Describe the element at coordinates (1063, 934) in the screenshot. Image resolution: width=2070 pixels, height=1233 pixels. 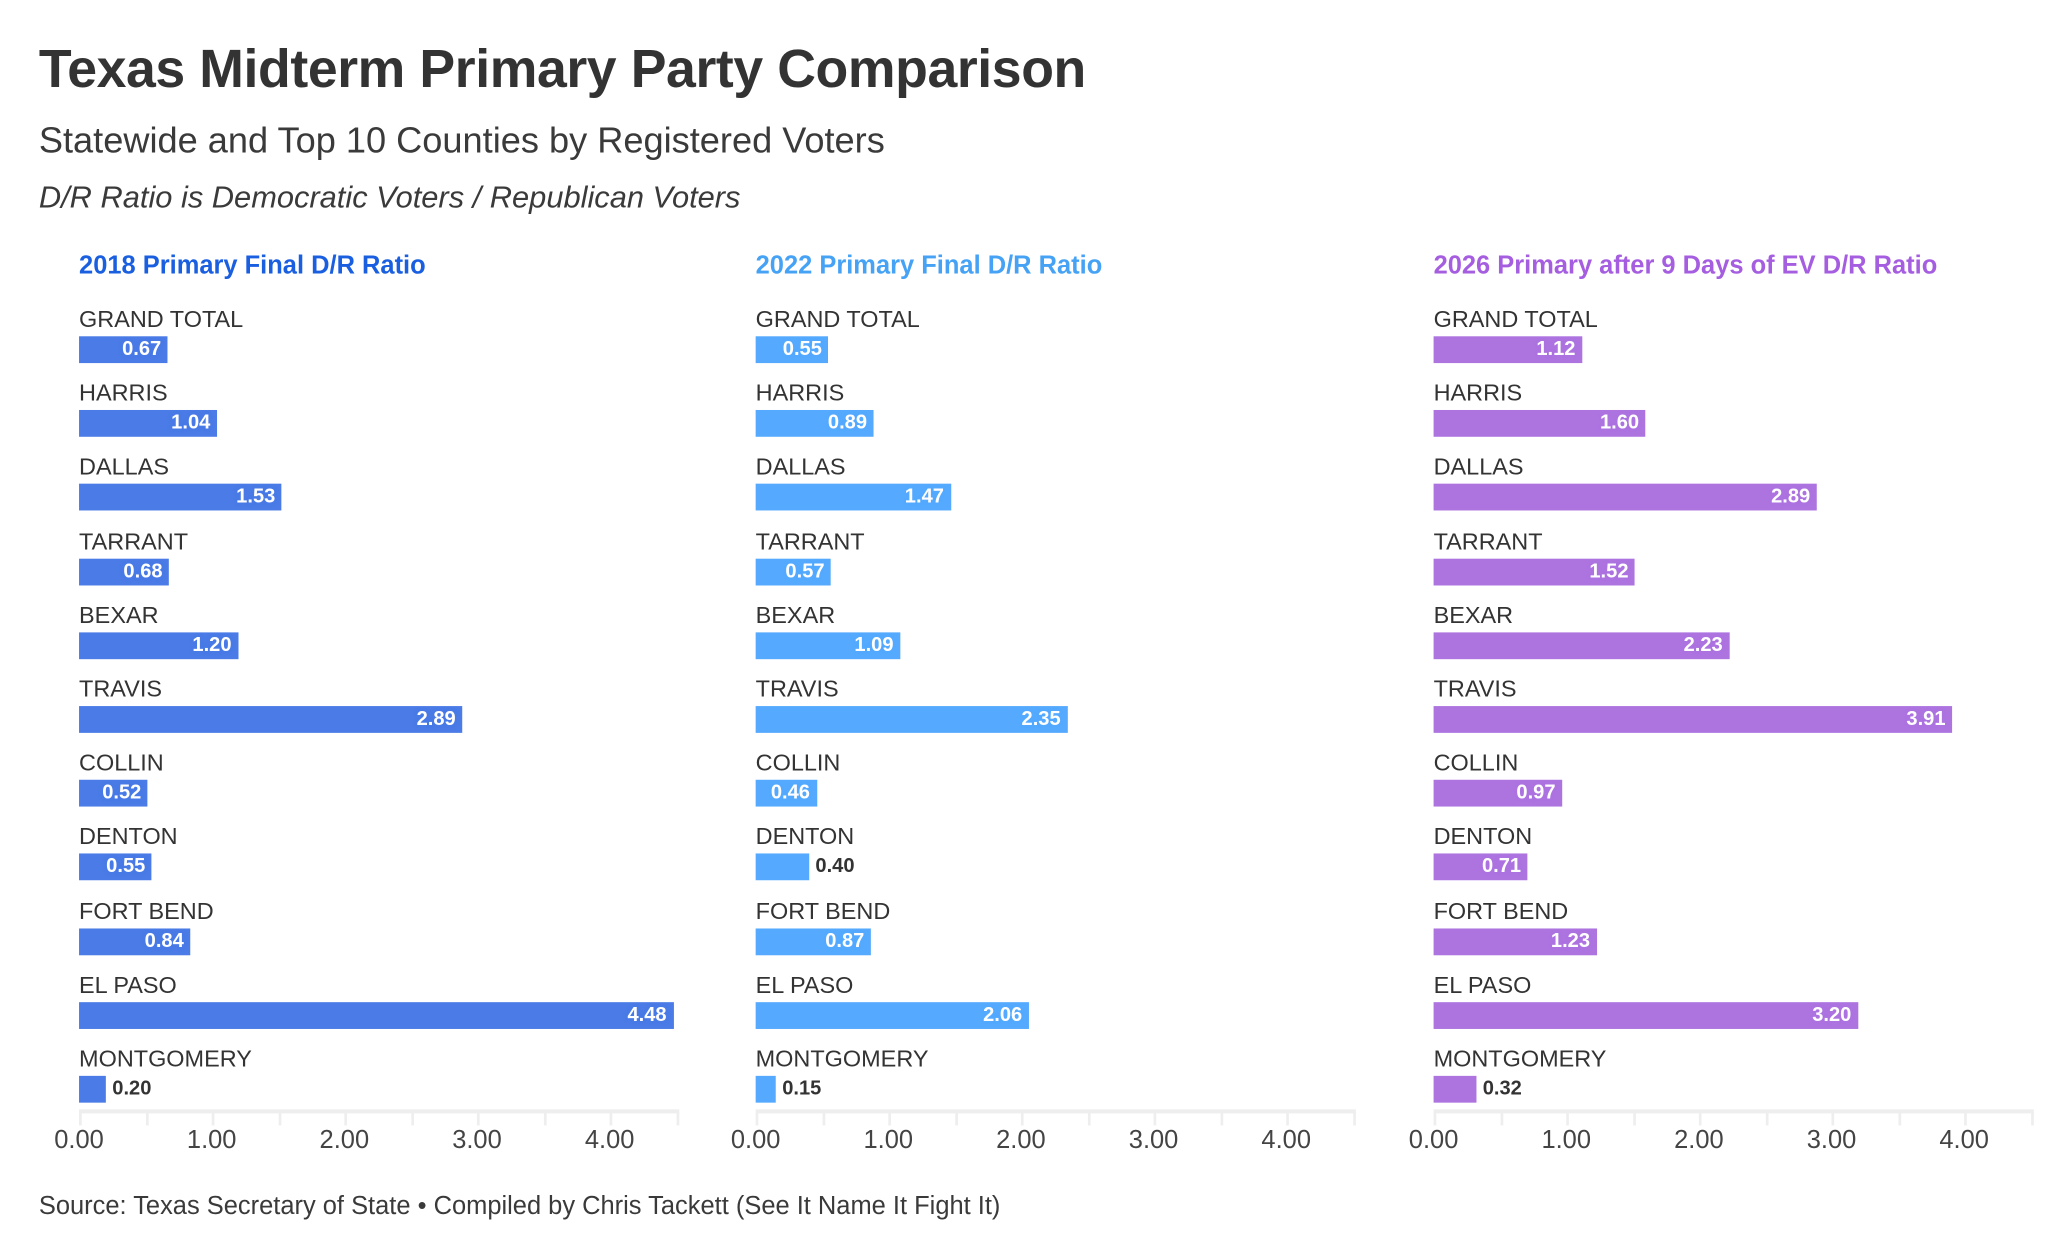
I see `bar-row: FORT BEND 0.87` at that location.